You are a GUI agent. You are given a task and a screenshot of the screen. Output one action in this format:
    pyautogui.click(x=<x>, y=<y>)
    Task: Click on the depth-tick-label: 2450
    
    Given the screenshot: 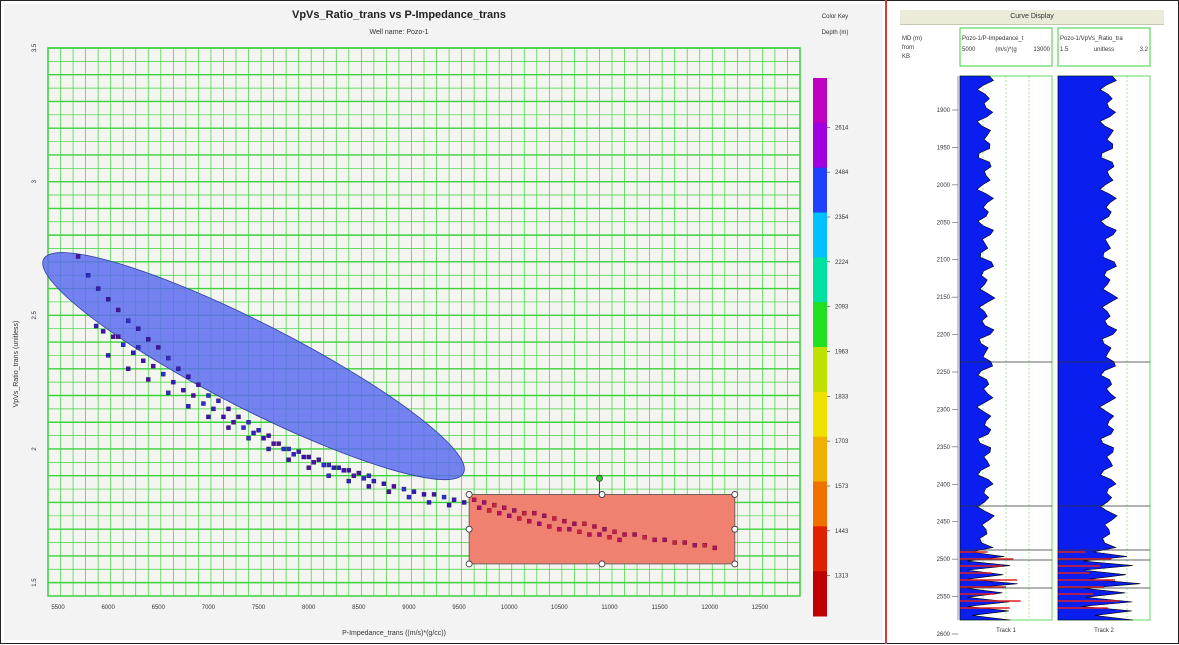 What is the action you would take?
    pyautogui.click(x=944, y=523)
    